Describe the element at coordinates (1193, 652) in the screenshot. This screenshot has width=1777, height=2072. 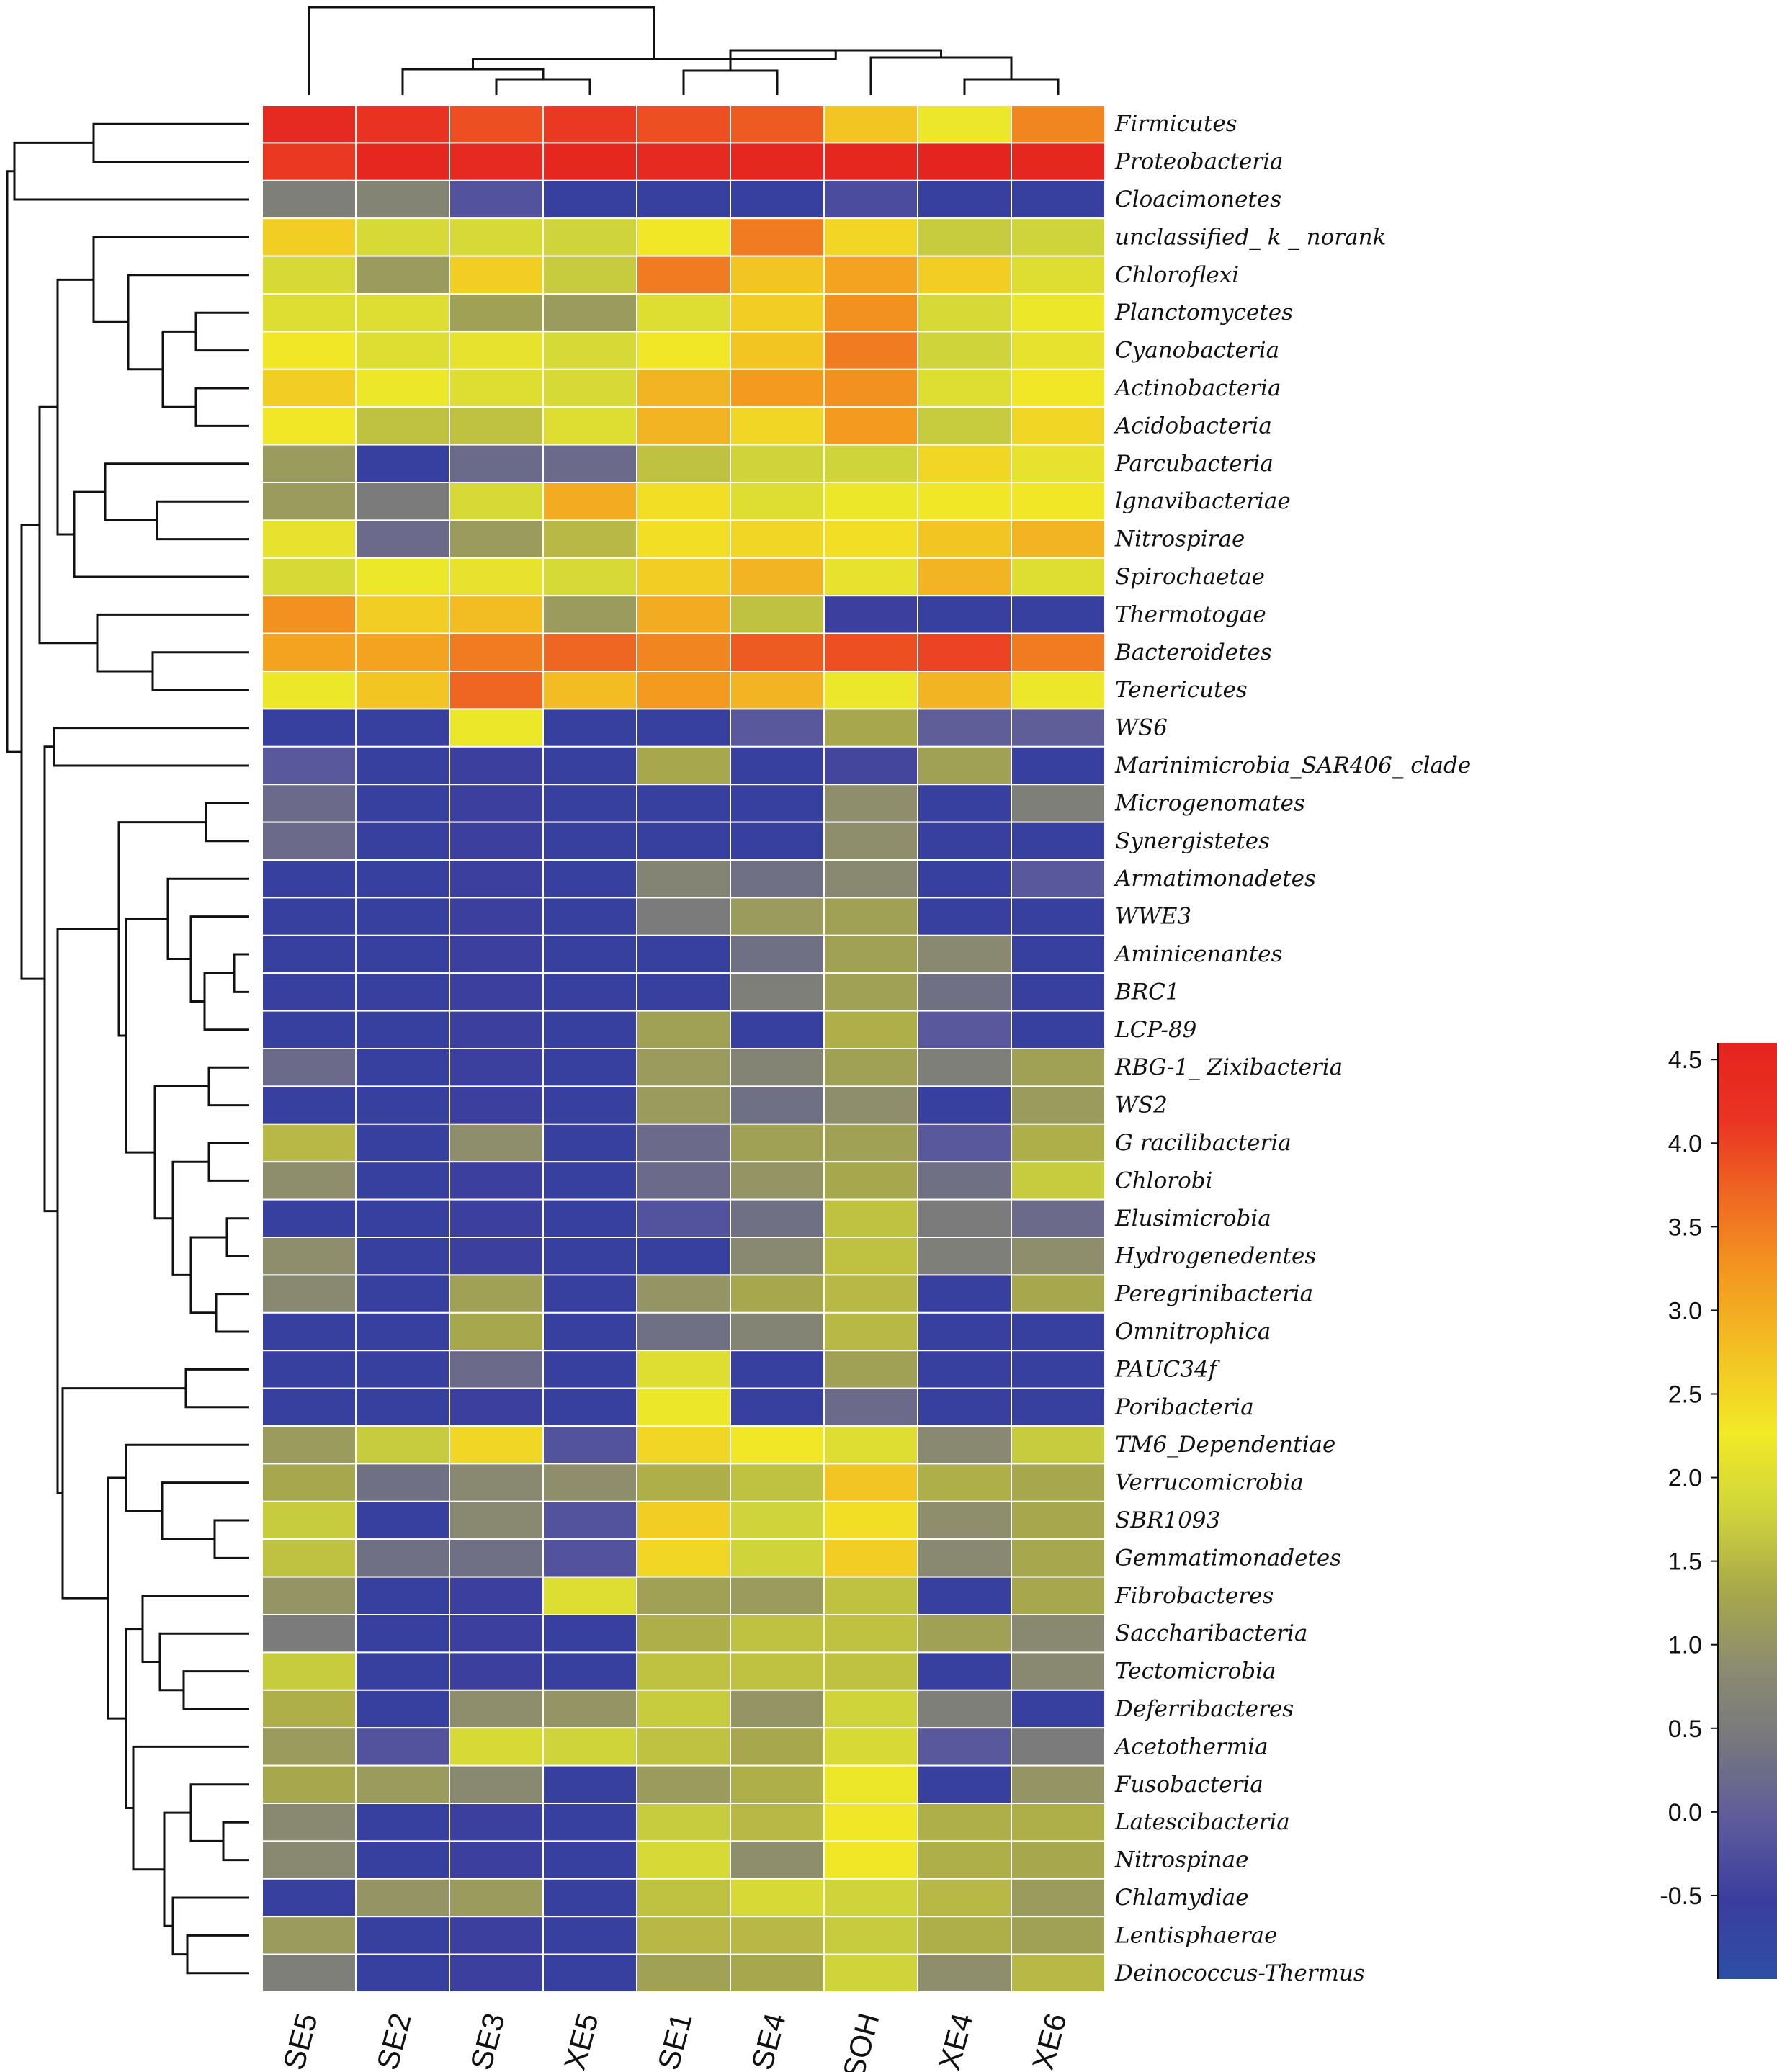
I see `row-label: Bacteroidetes` at that location.